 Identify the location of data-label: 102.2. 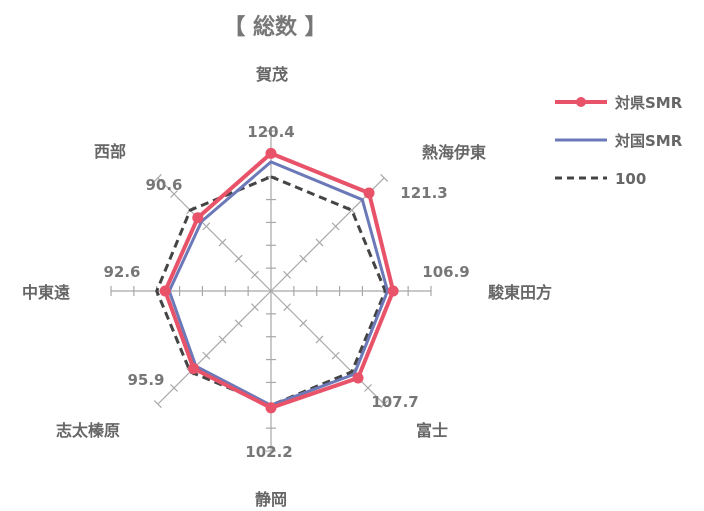
(268, 452).